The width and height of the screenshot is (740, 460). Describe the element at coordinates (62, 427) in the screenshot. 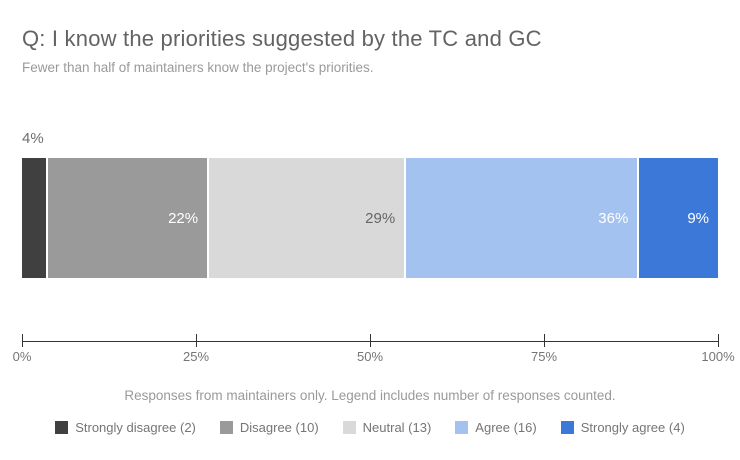

I see `legend-swatch-strongly-disagree` at that location.